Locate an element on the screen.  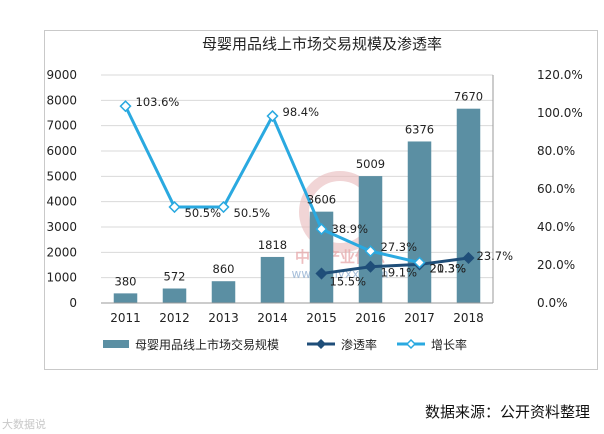
bar-value-label: 380 is located at coordinates (126, 281).